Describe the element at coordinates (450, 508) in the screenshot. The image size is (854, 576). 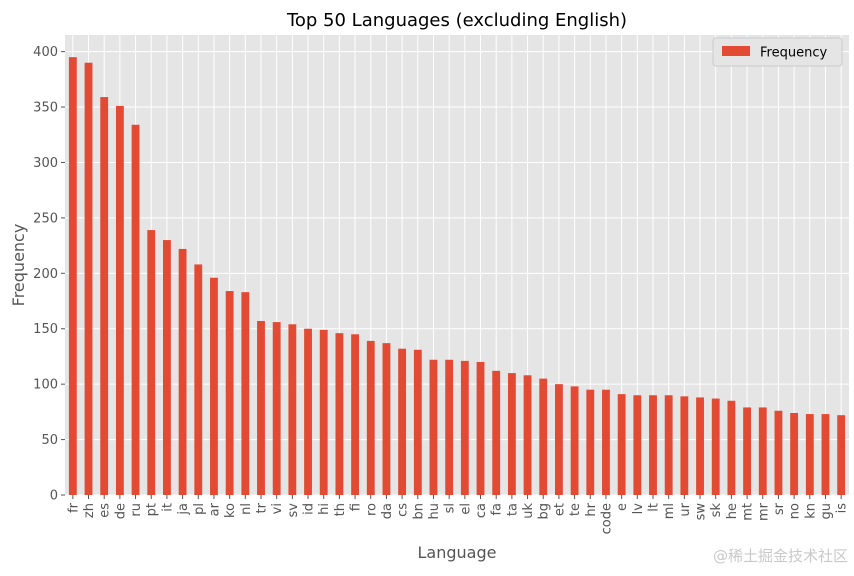
I see `x-tick-label: sl` at that location.